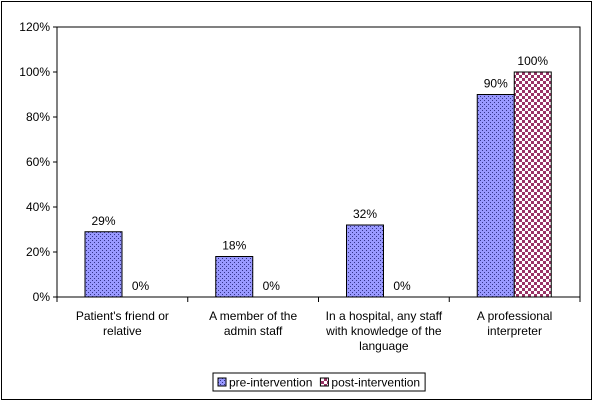  What do you see at coordinates (34, 72) in the screenshot?
I see `y-tick-label: 100%` at bounding box center [34, 72].